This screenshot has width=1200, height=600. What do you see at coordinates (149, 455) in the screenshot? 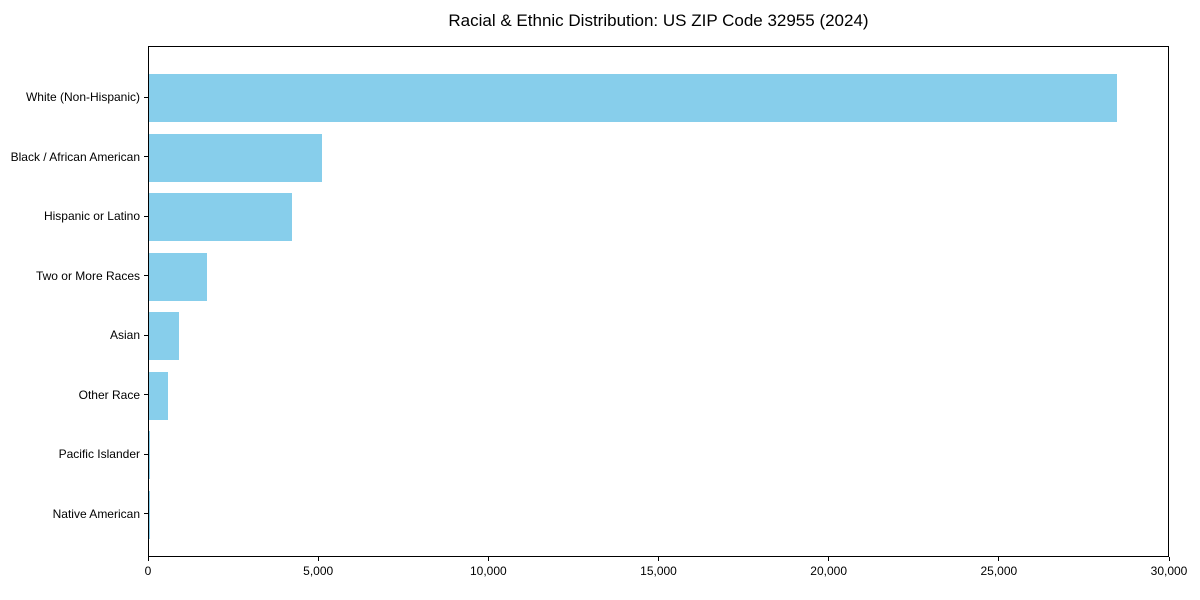
I see `bar-pacific-islander` at bounding box center [149, 455].